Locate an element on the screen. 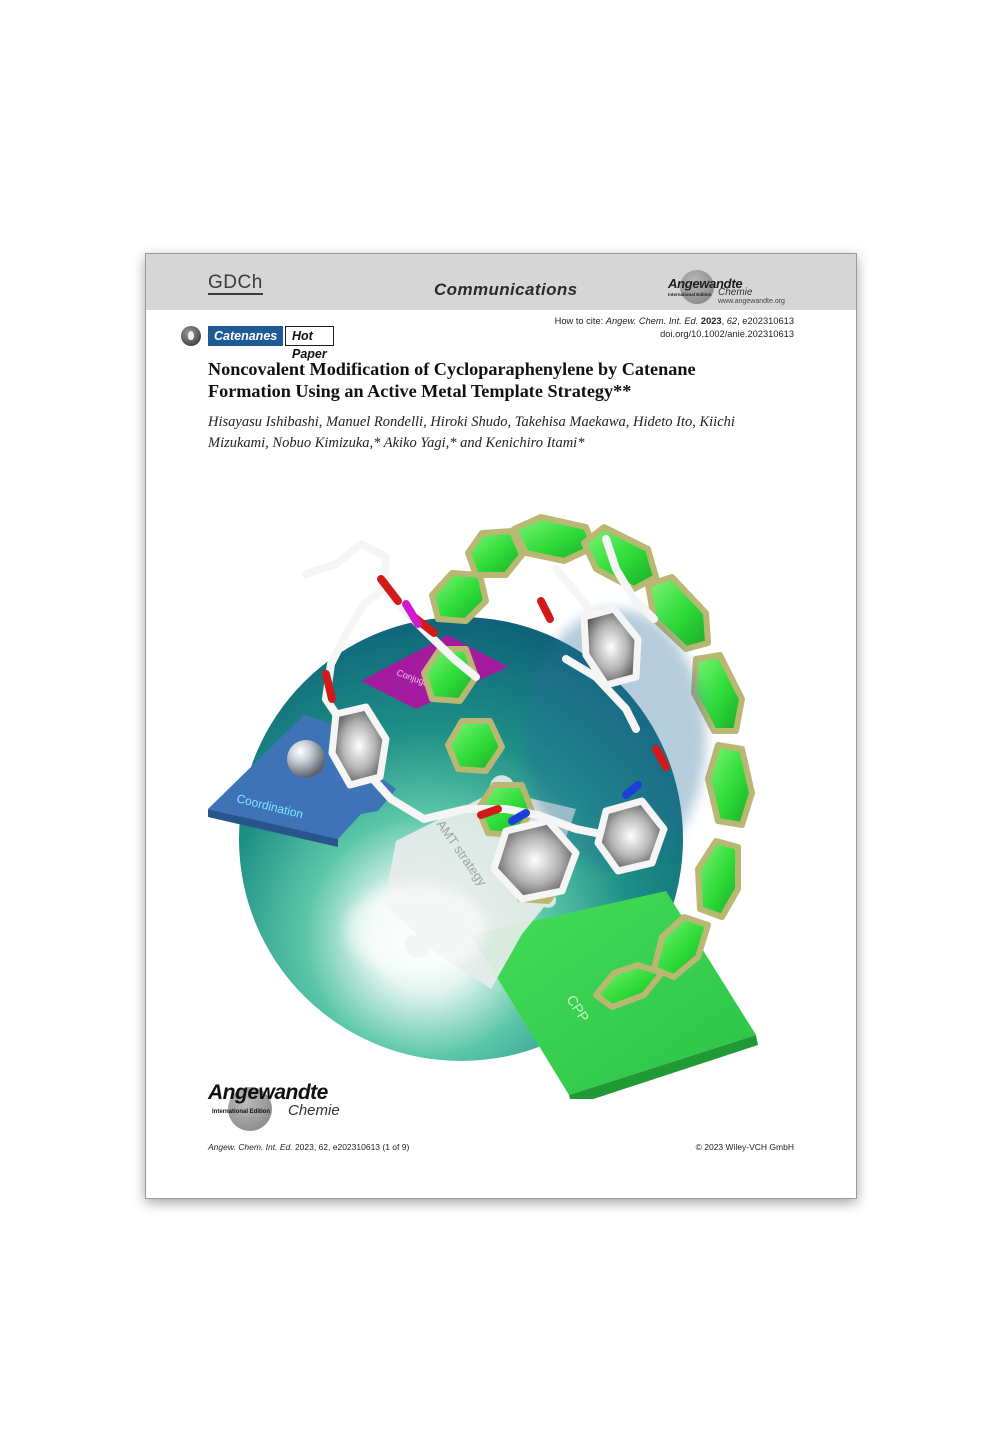  citation-article-id: e202310613 is located at coordinates (768, 321).